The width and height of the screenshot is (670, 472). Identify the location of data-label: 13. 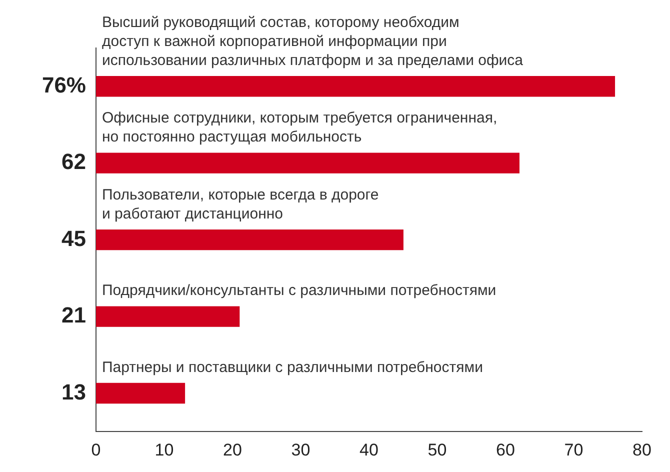
(74, 391).